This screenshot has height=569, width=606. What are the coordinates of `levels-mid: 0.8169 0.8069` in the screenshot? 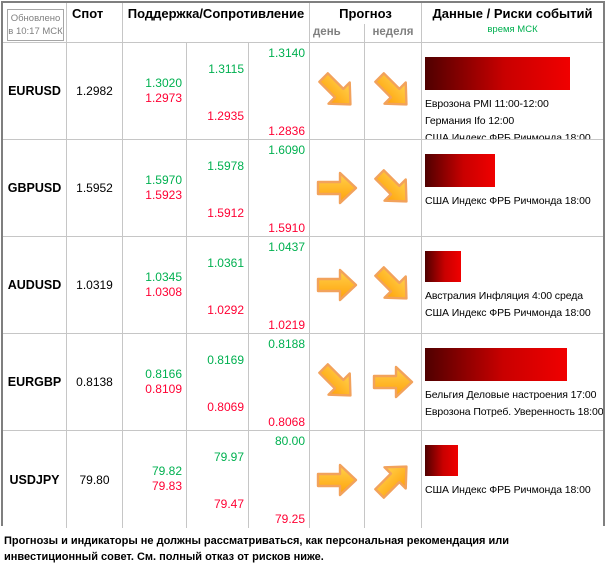 It's located at (218, 382).